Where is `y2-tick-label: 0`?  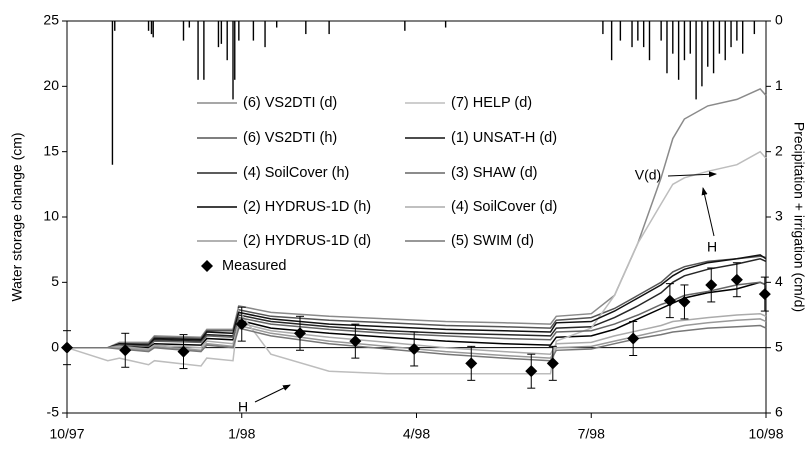 y2-tick-label: 0 is located at coordinates (779, 20).